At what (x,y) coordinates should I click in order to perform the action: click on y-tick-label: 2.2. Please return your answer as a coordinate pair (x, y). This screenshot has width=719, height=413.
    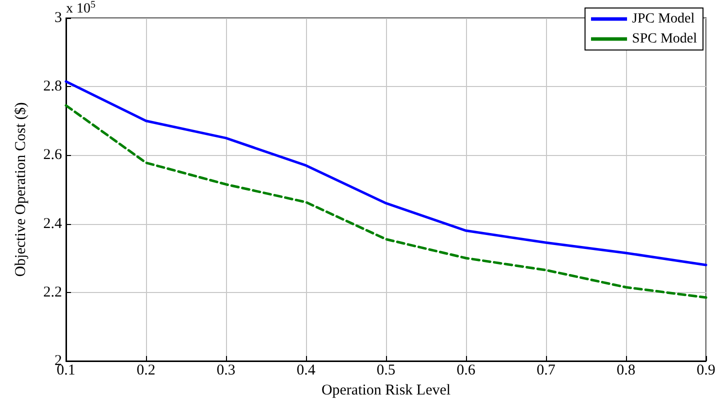
    Looking at the image, I should click on (52, 292).